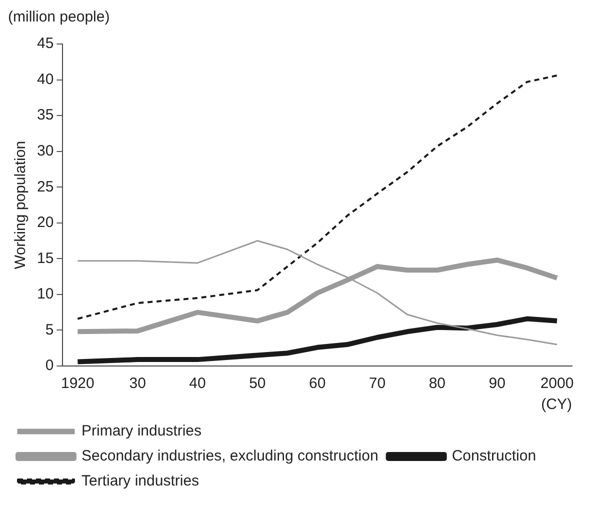 Image resolution: width=590 pixels, height=507 pixels. What do you see at coordinates (45, 258) in the screenshot?
I see `y-tick-label: 15` at bounding box center [45, 258].